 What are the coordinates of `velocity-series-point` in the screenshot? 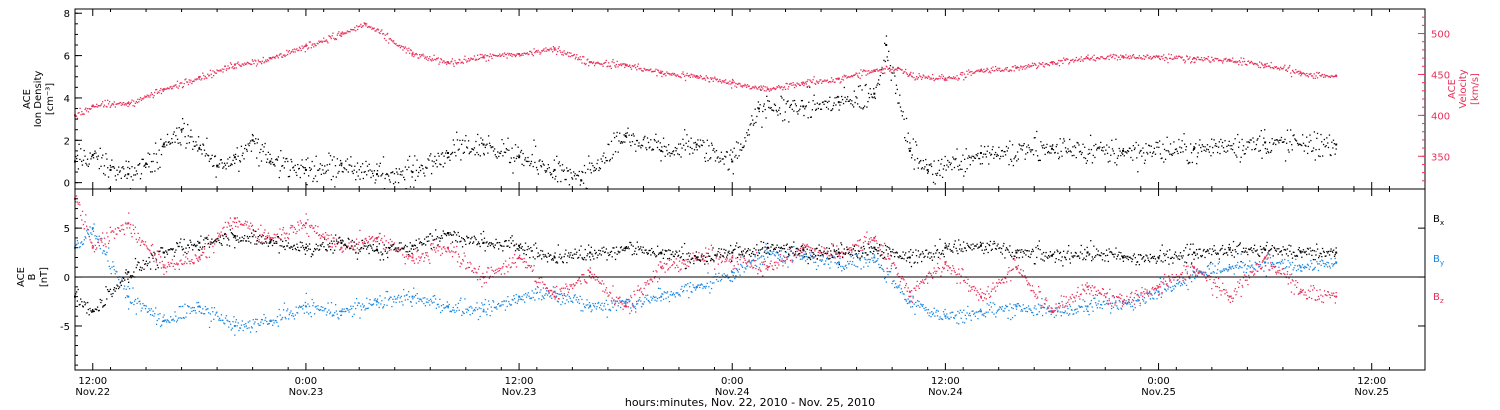 It's located at (945, 78).